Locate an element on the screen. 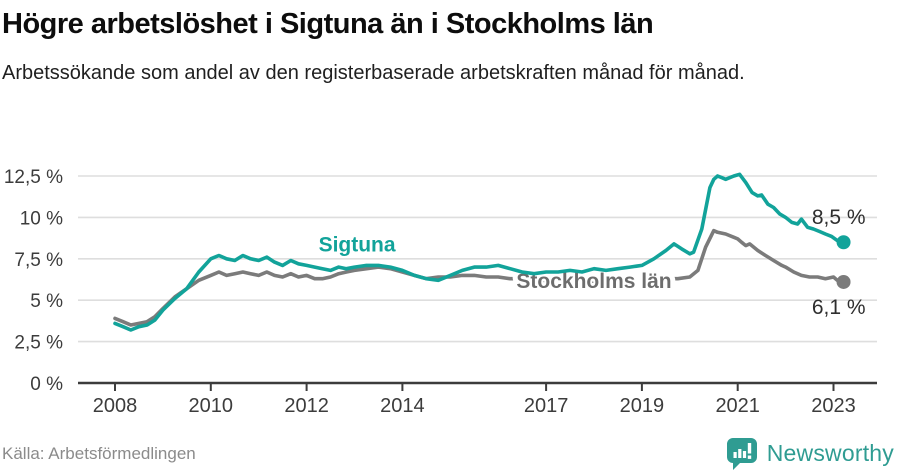  brand-logo: Newsworthy is located at coordinates (809, 453).